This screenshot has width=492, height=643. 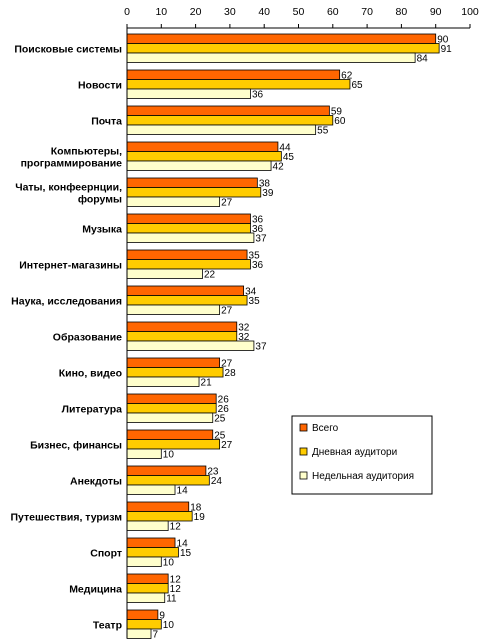 I want to click on data-label: 38, so click(x=265, y=184).